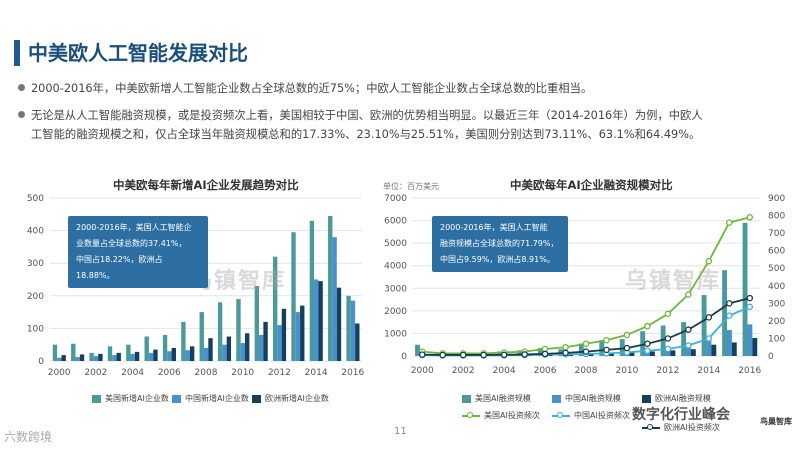  I want to click on chart2-x-tick: 2008, so click(586, 371).